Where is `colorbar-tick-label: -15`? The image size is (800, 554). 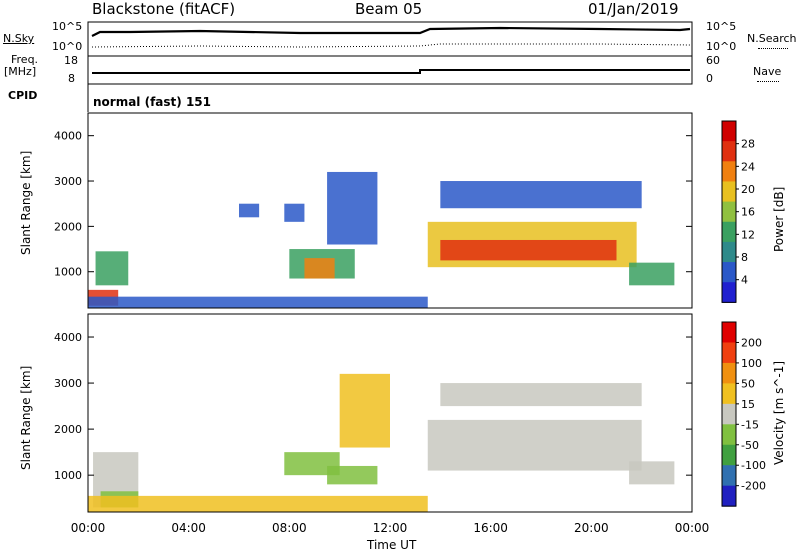 colorbar-tick-label: -15 is located at coordinates (750, 424).